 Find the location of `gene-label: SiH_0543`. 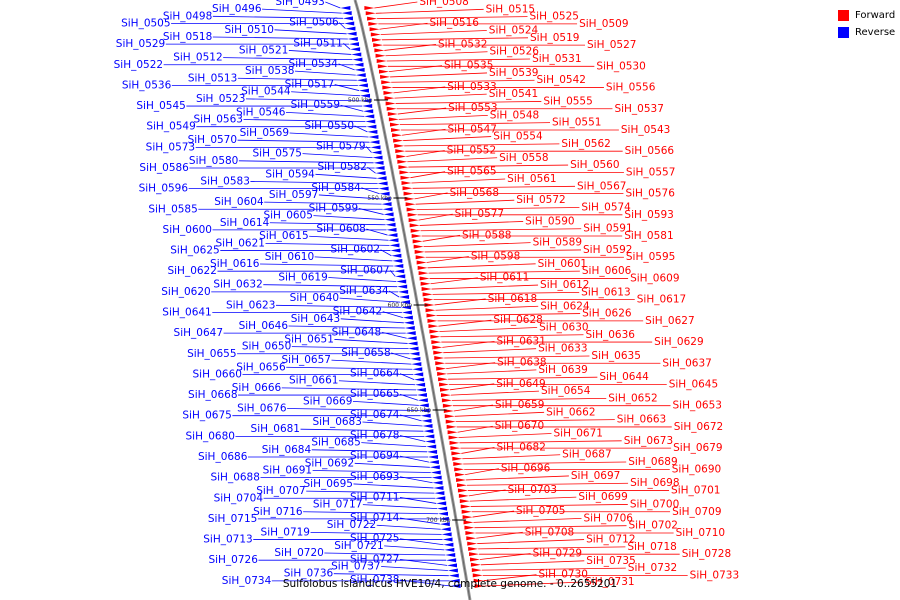

gene-label: SiH_0543 is located at coordinates (645, 130).